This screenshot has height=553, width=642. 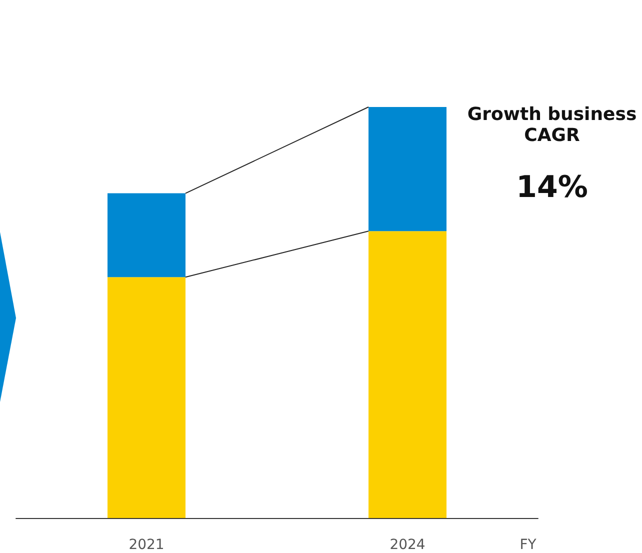 I want to click on annotation: Growth business CAGR, so click(x=552, y=125).